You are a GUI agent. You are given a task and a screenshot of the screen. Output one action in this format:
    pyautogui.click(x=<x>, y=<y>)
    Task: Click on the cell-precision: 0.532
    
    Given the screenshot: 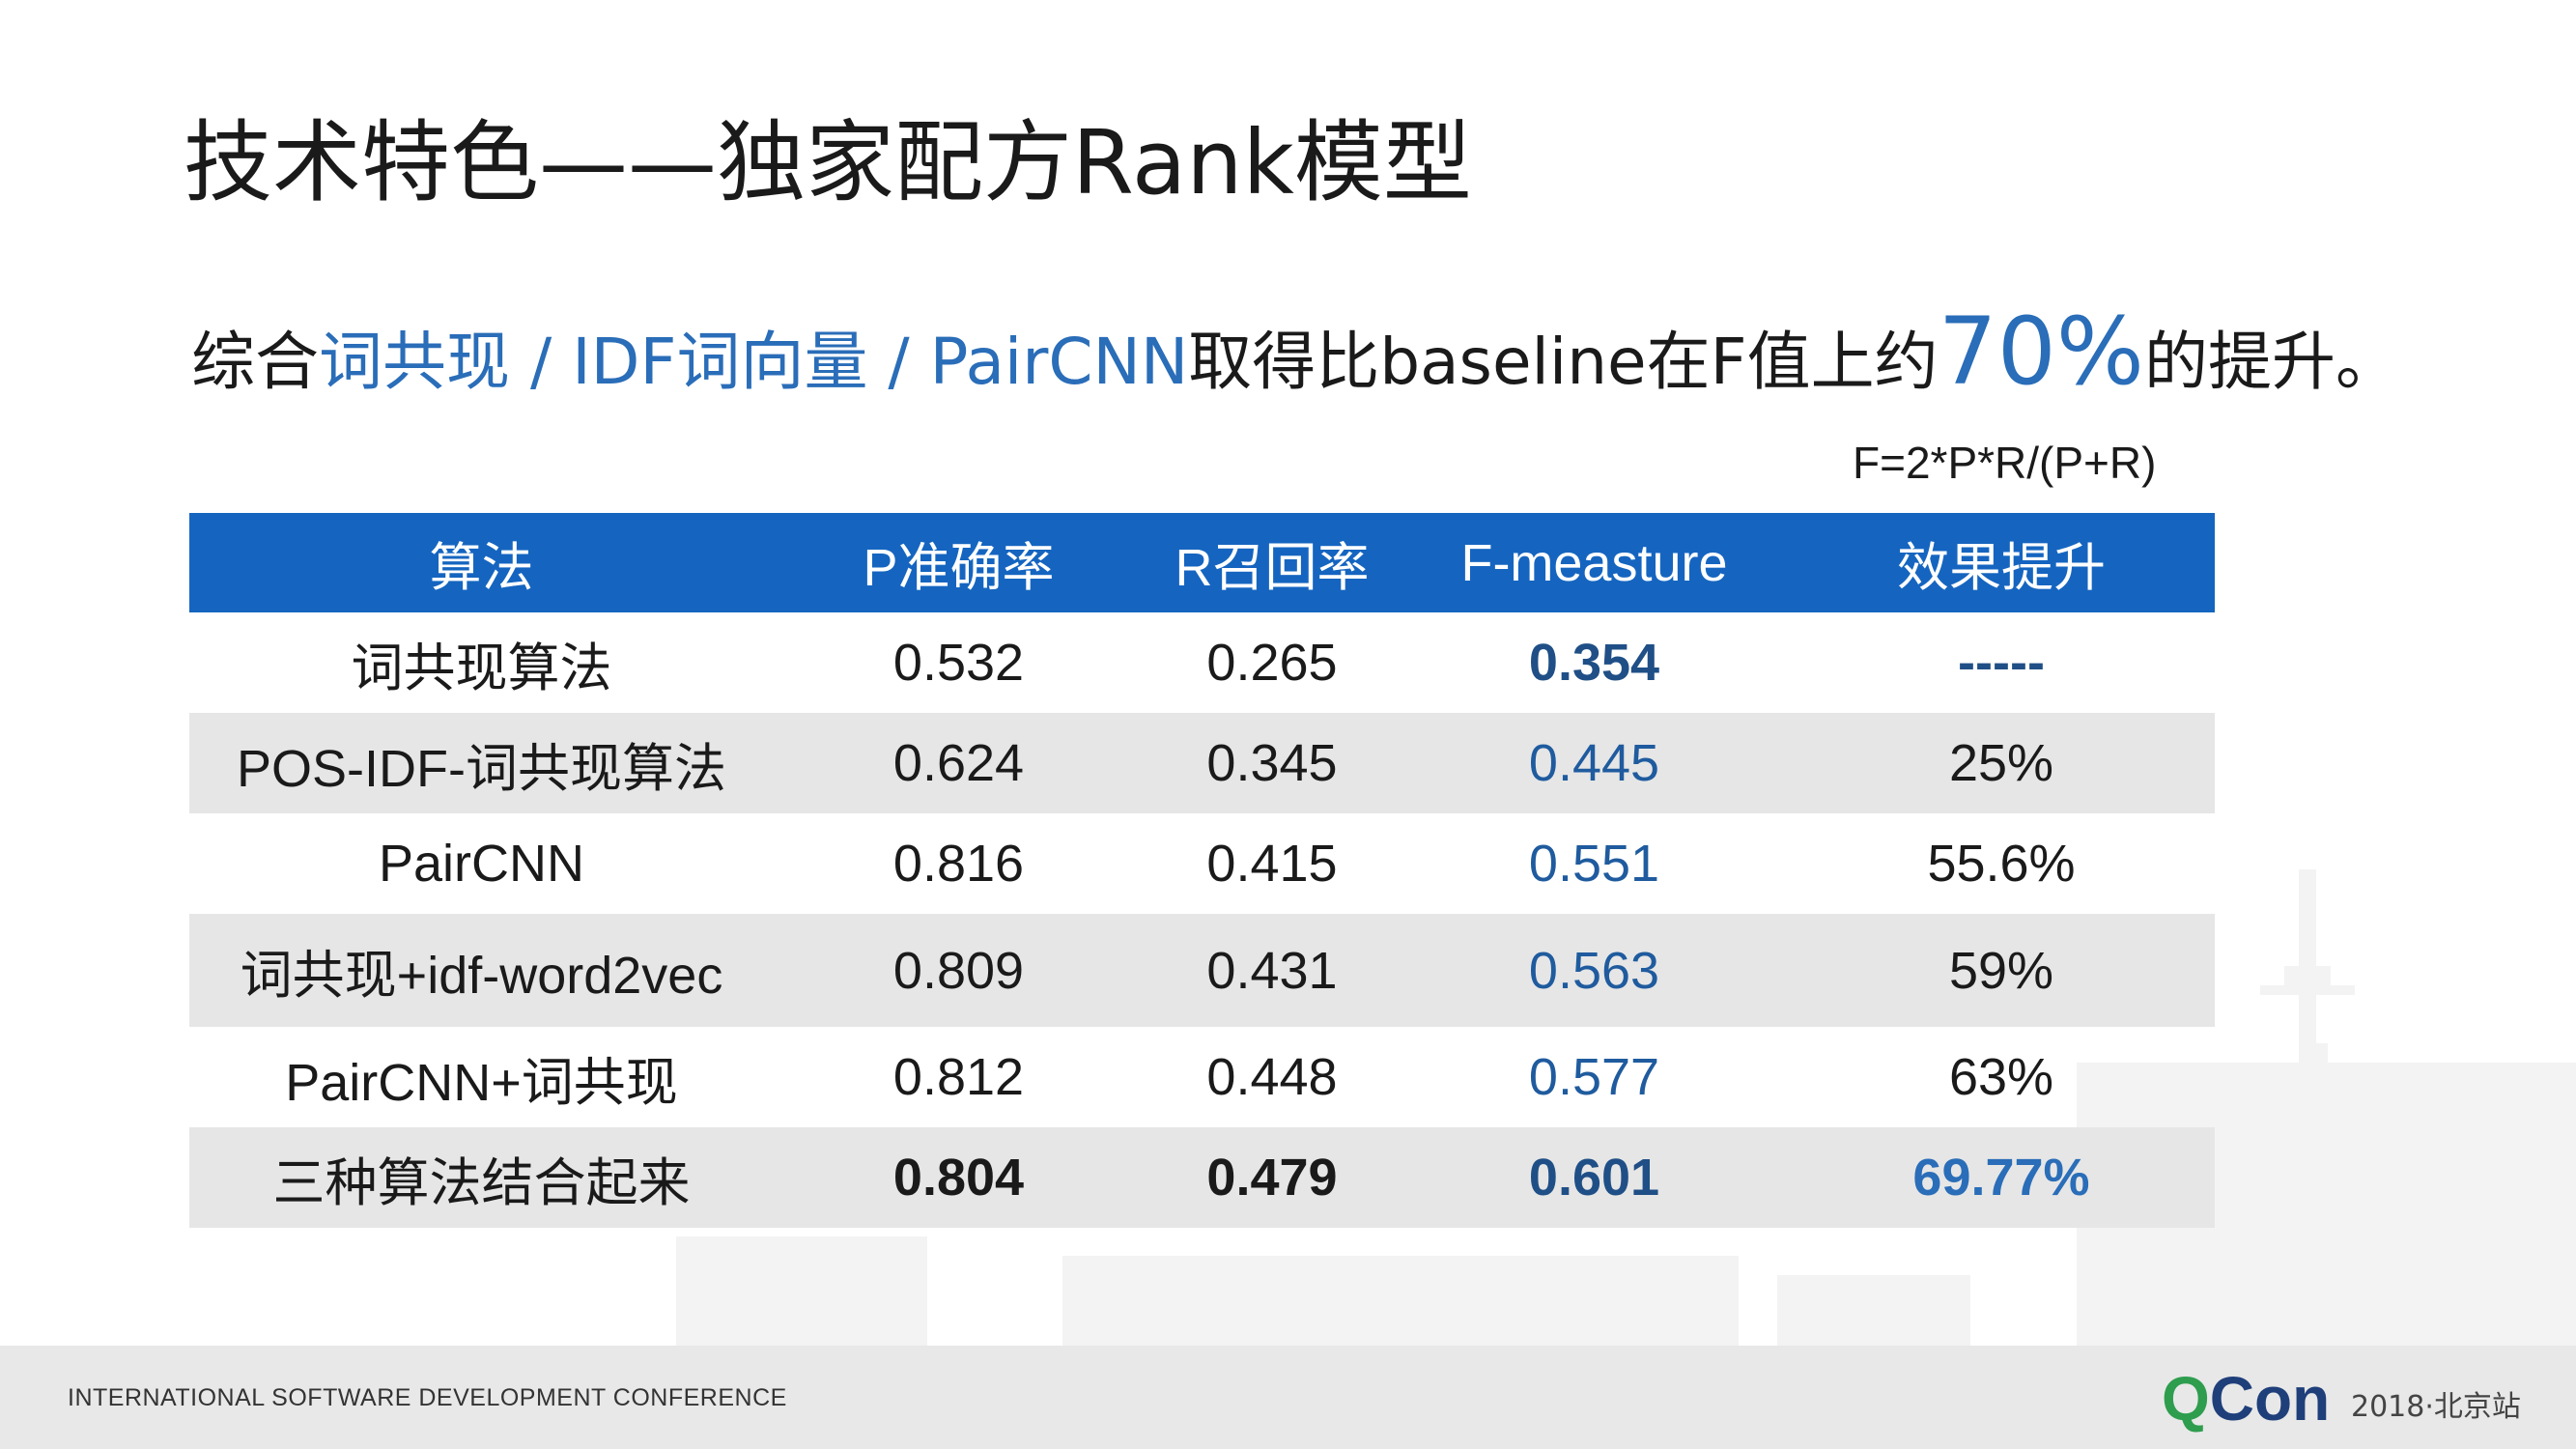 What is the action you would take?
    pyautogui.click(x=958, y=663)
    